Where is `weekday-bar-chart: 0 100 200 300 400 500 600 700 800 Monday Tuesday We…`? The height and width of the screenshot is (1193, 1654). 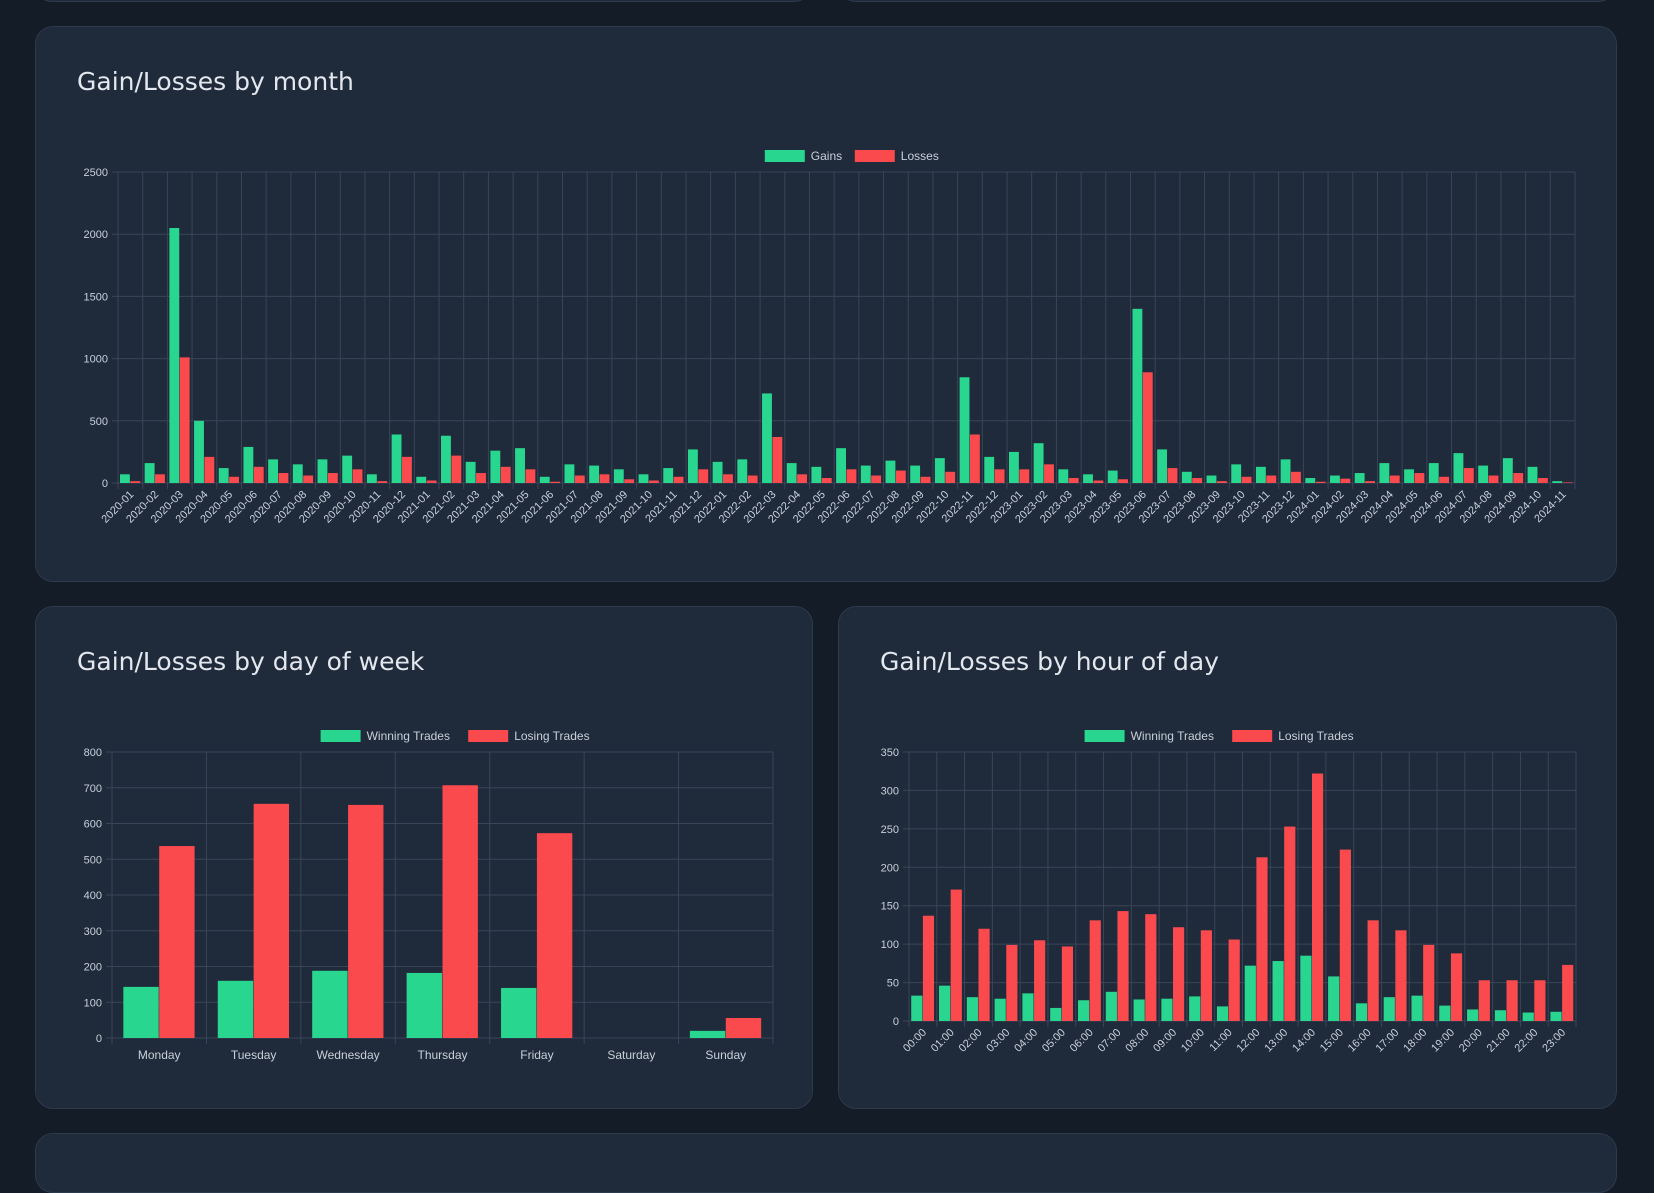 weekday-bar-chart: 0 100 200 300 400 500 600 700 800 Monday Tuesday We… is located at coordinates (429, 895).